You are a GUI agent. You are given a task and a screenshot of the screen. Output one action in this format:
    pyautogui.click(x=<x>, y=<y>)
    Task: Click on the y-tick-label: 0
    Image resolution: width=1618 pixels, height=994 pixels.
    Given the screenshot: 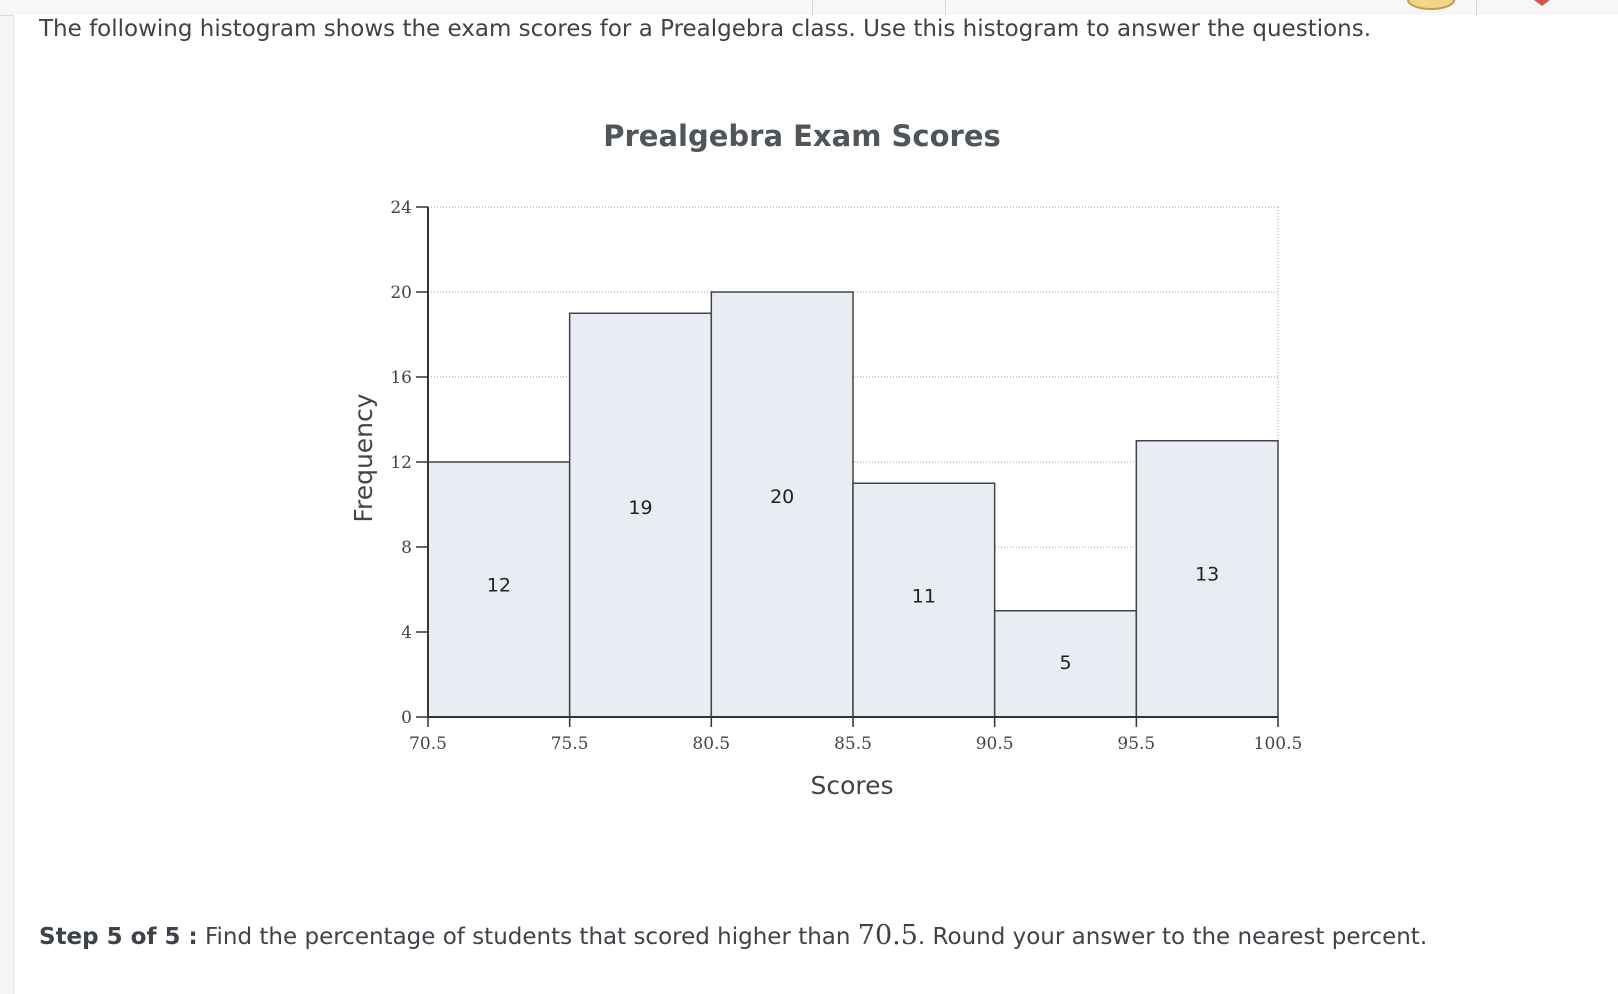 What is the action you would take?
    pyautogui.click(x=406, y=718)
    